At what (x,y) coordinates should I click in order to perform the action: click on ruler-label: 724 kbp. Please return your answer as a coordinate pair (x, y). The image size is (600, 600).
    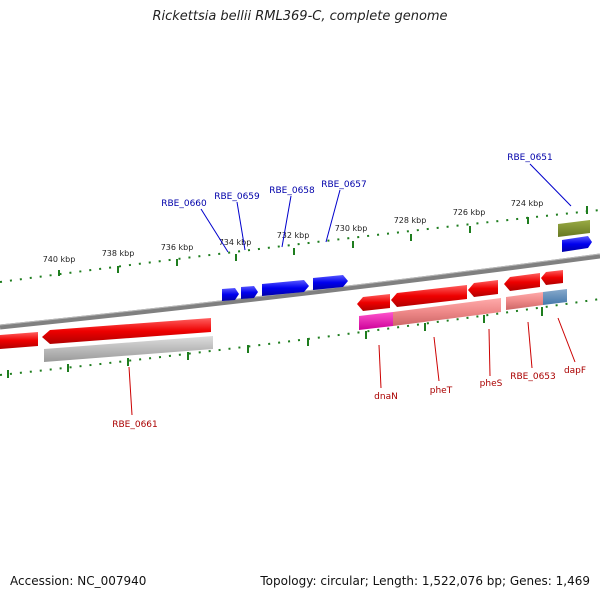
    Looking at the image, I should click on (527, 203).